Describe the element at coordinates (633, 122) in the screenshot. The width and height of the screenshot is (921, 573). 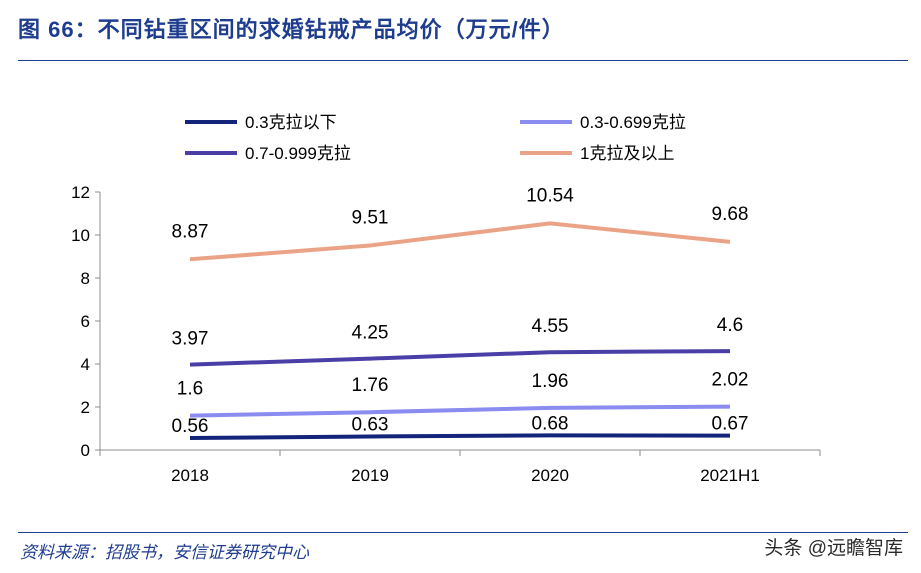
I see `legend-label: 0.3-0.699克拉` at that location.